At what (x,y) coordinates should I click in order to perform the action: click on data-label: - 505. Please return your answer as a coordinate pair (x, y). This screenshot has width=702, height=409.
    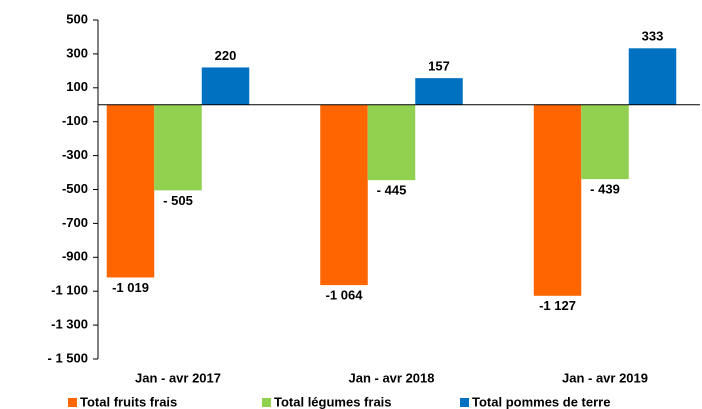
    Looking at the image, I should click on (178, 200).